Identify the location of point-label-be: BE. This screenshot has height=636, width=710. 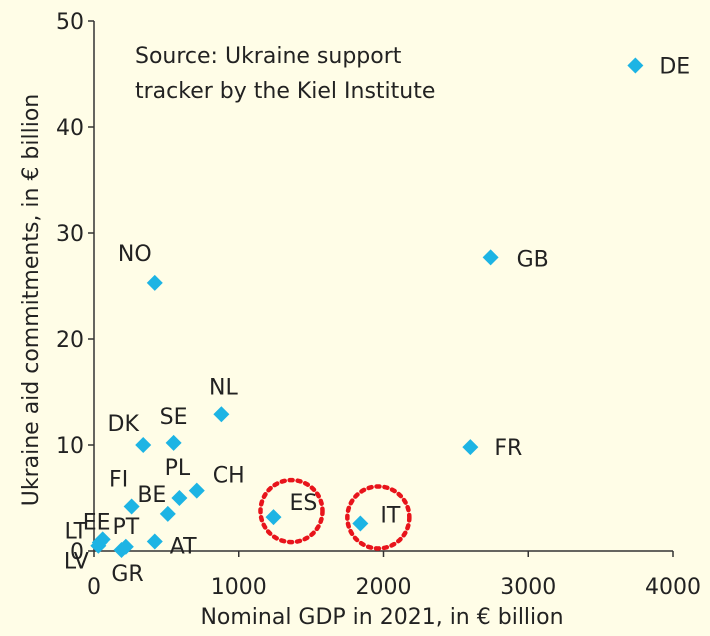
(151, 495).